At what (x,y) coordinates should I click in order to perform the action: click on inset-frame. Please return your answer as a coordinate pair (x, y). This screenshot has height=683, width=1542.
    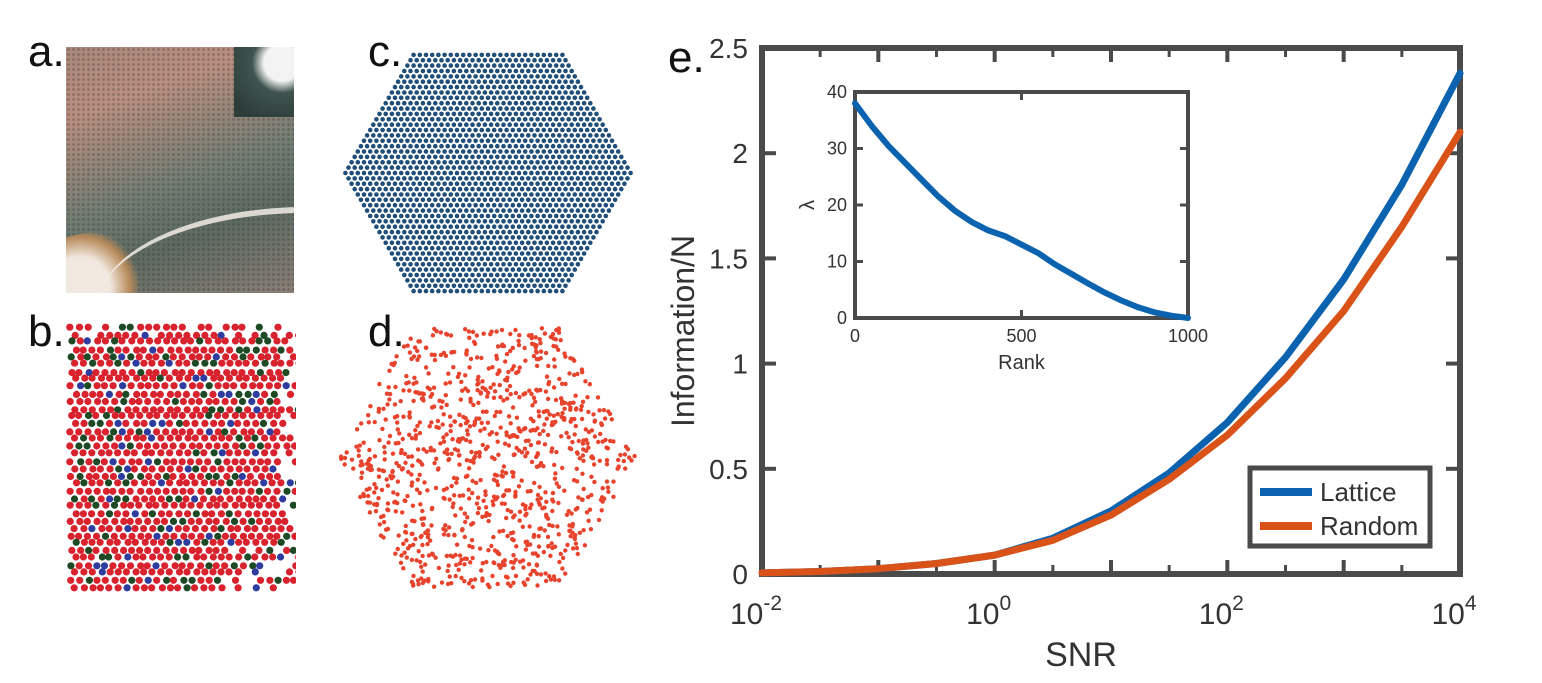
    Looking at the image, I should click on (1021, 205).